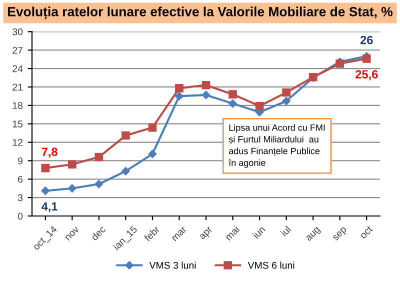 This screenshot has height=288, width=400. What do you see at coordinates (17, 142) in the screenshot?
I see `y-tick-label: 12` at bounding box center [17, 142].